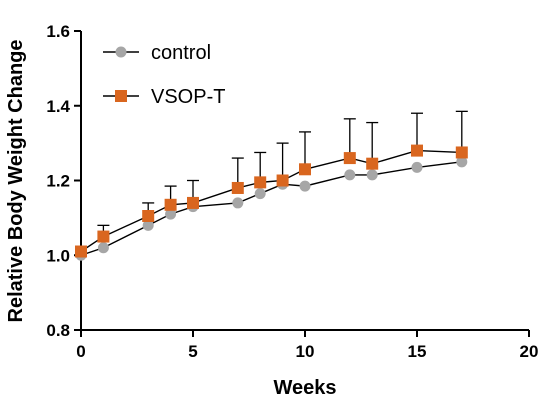 This screenshot has height=405, width=550. Describe the element at coordinates (58, 330) in the screenshot. I see `y-tick-label: 0.8` at that location.